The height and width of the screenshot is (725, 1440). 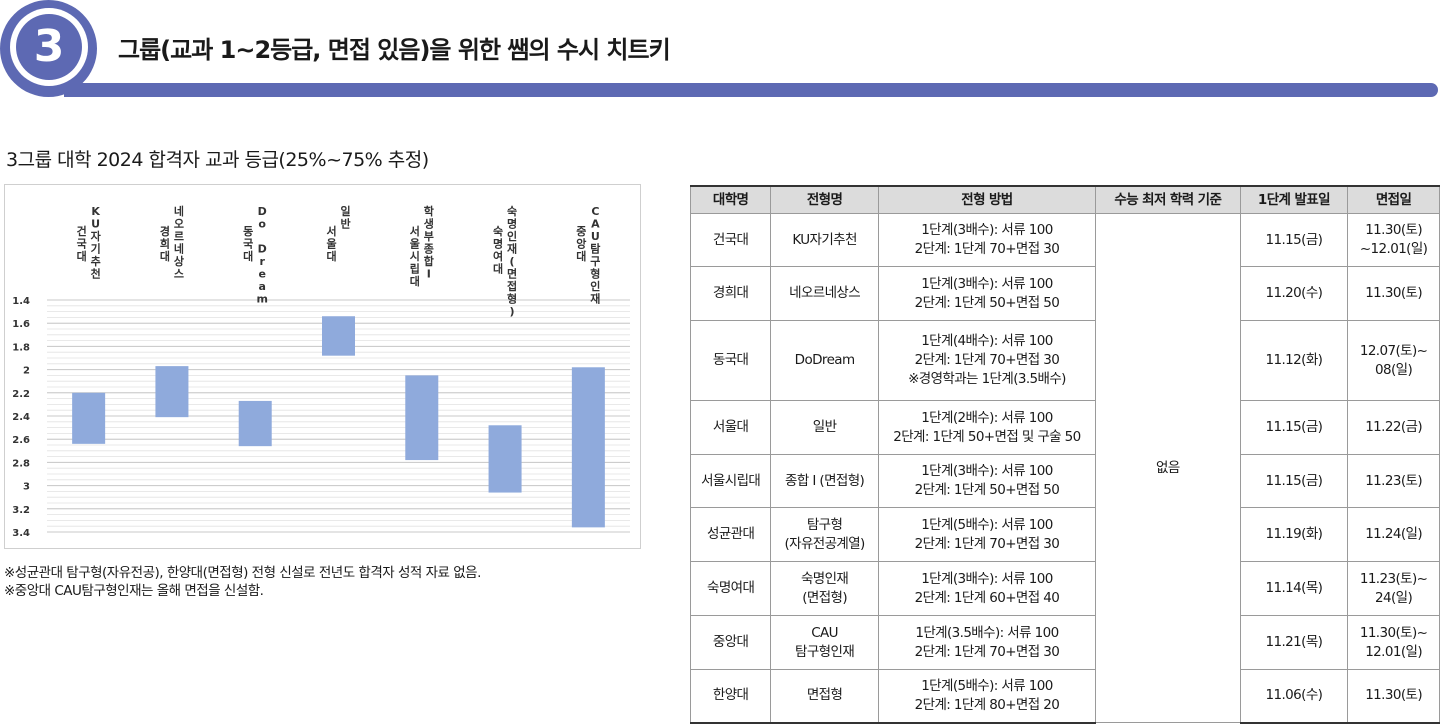 I want to click on gridlines, so click(x=338, y=416).